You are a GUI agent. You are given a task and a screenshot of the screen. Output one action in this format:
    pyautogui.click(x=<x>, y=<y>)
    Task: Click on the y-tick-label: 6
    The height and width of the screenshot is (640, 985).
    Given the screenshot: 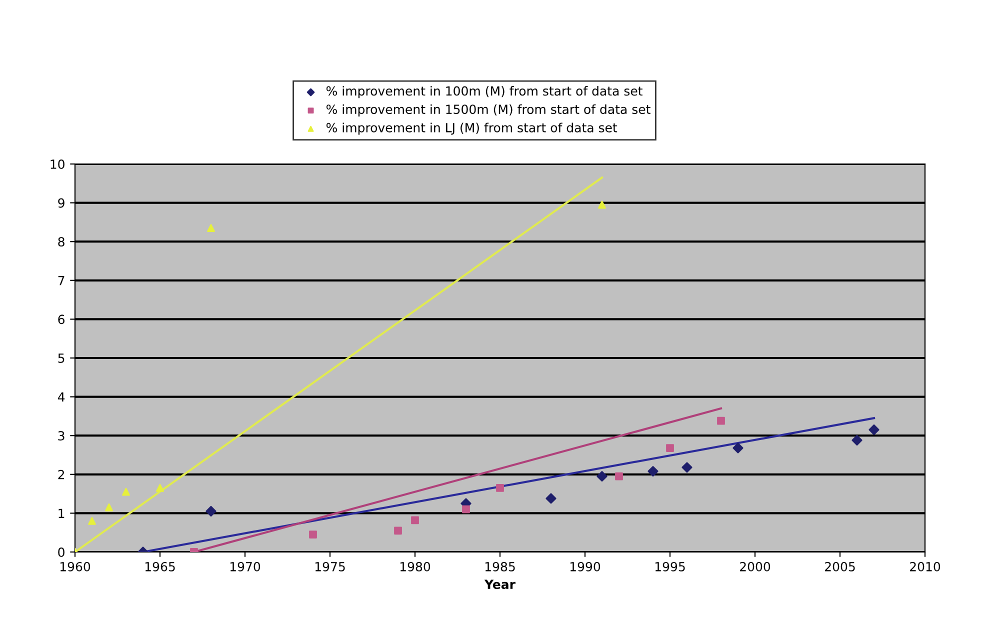 What is the action you would take?
    pyautogui.click(x=61, y=319)
    